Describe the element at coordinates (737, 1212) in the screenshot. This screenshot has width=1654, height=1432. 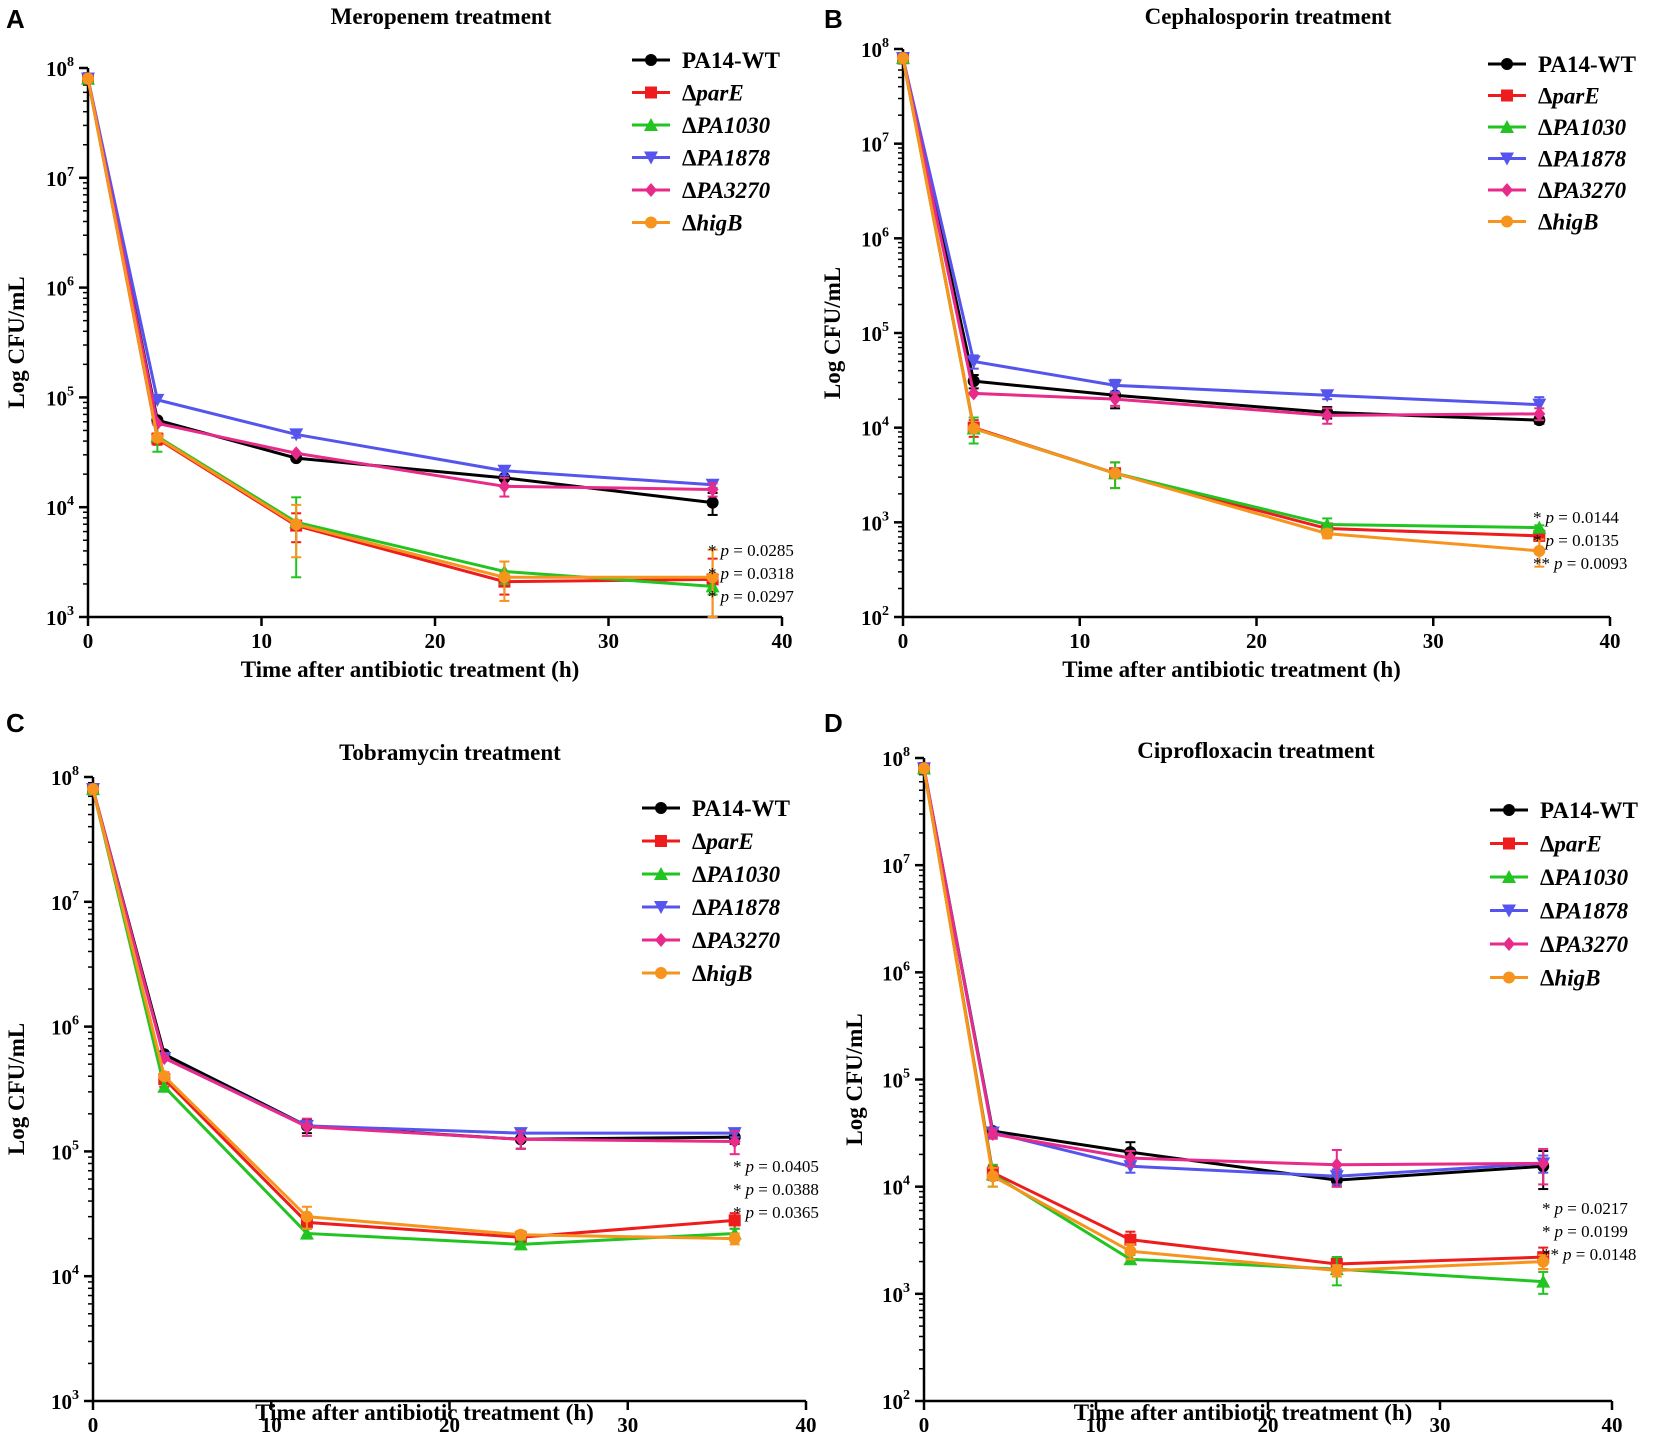
I see `p-value-stars: *` at that location.